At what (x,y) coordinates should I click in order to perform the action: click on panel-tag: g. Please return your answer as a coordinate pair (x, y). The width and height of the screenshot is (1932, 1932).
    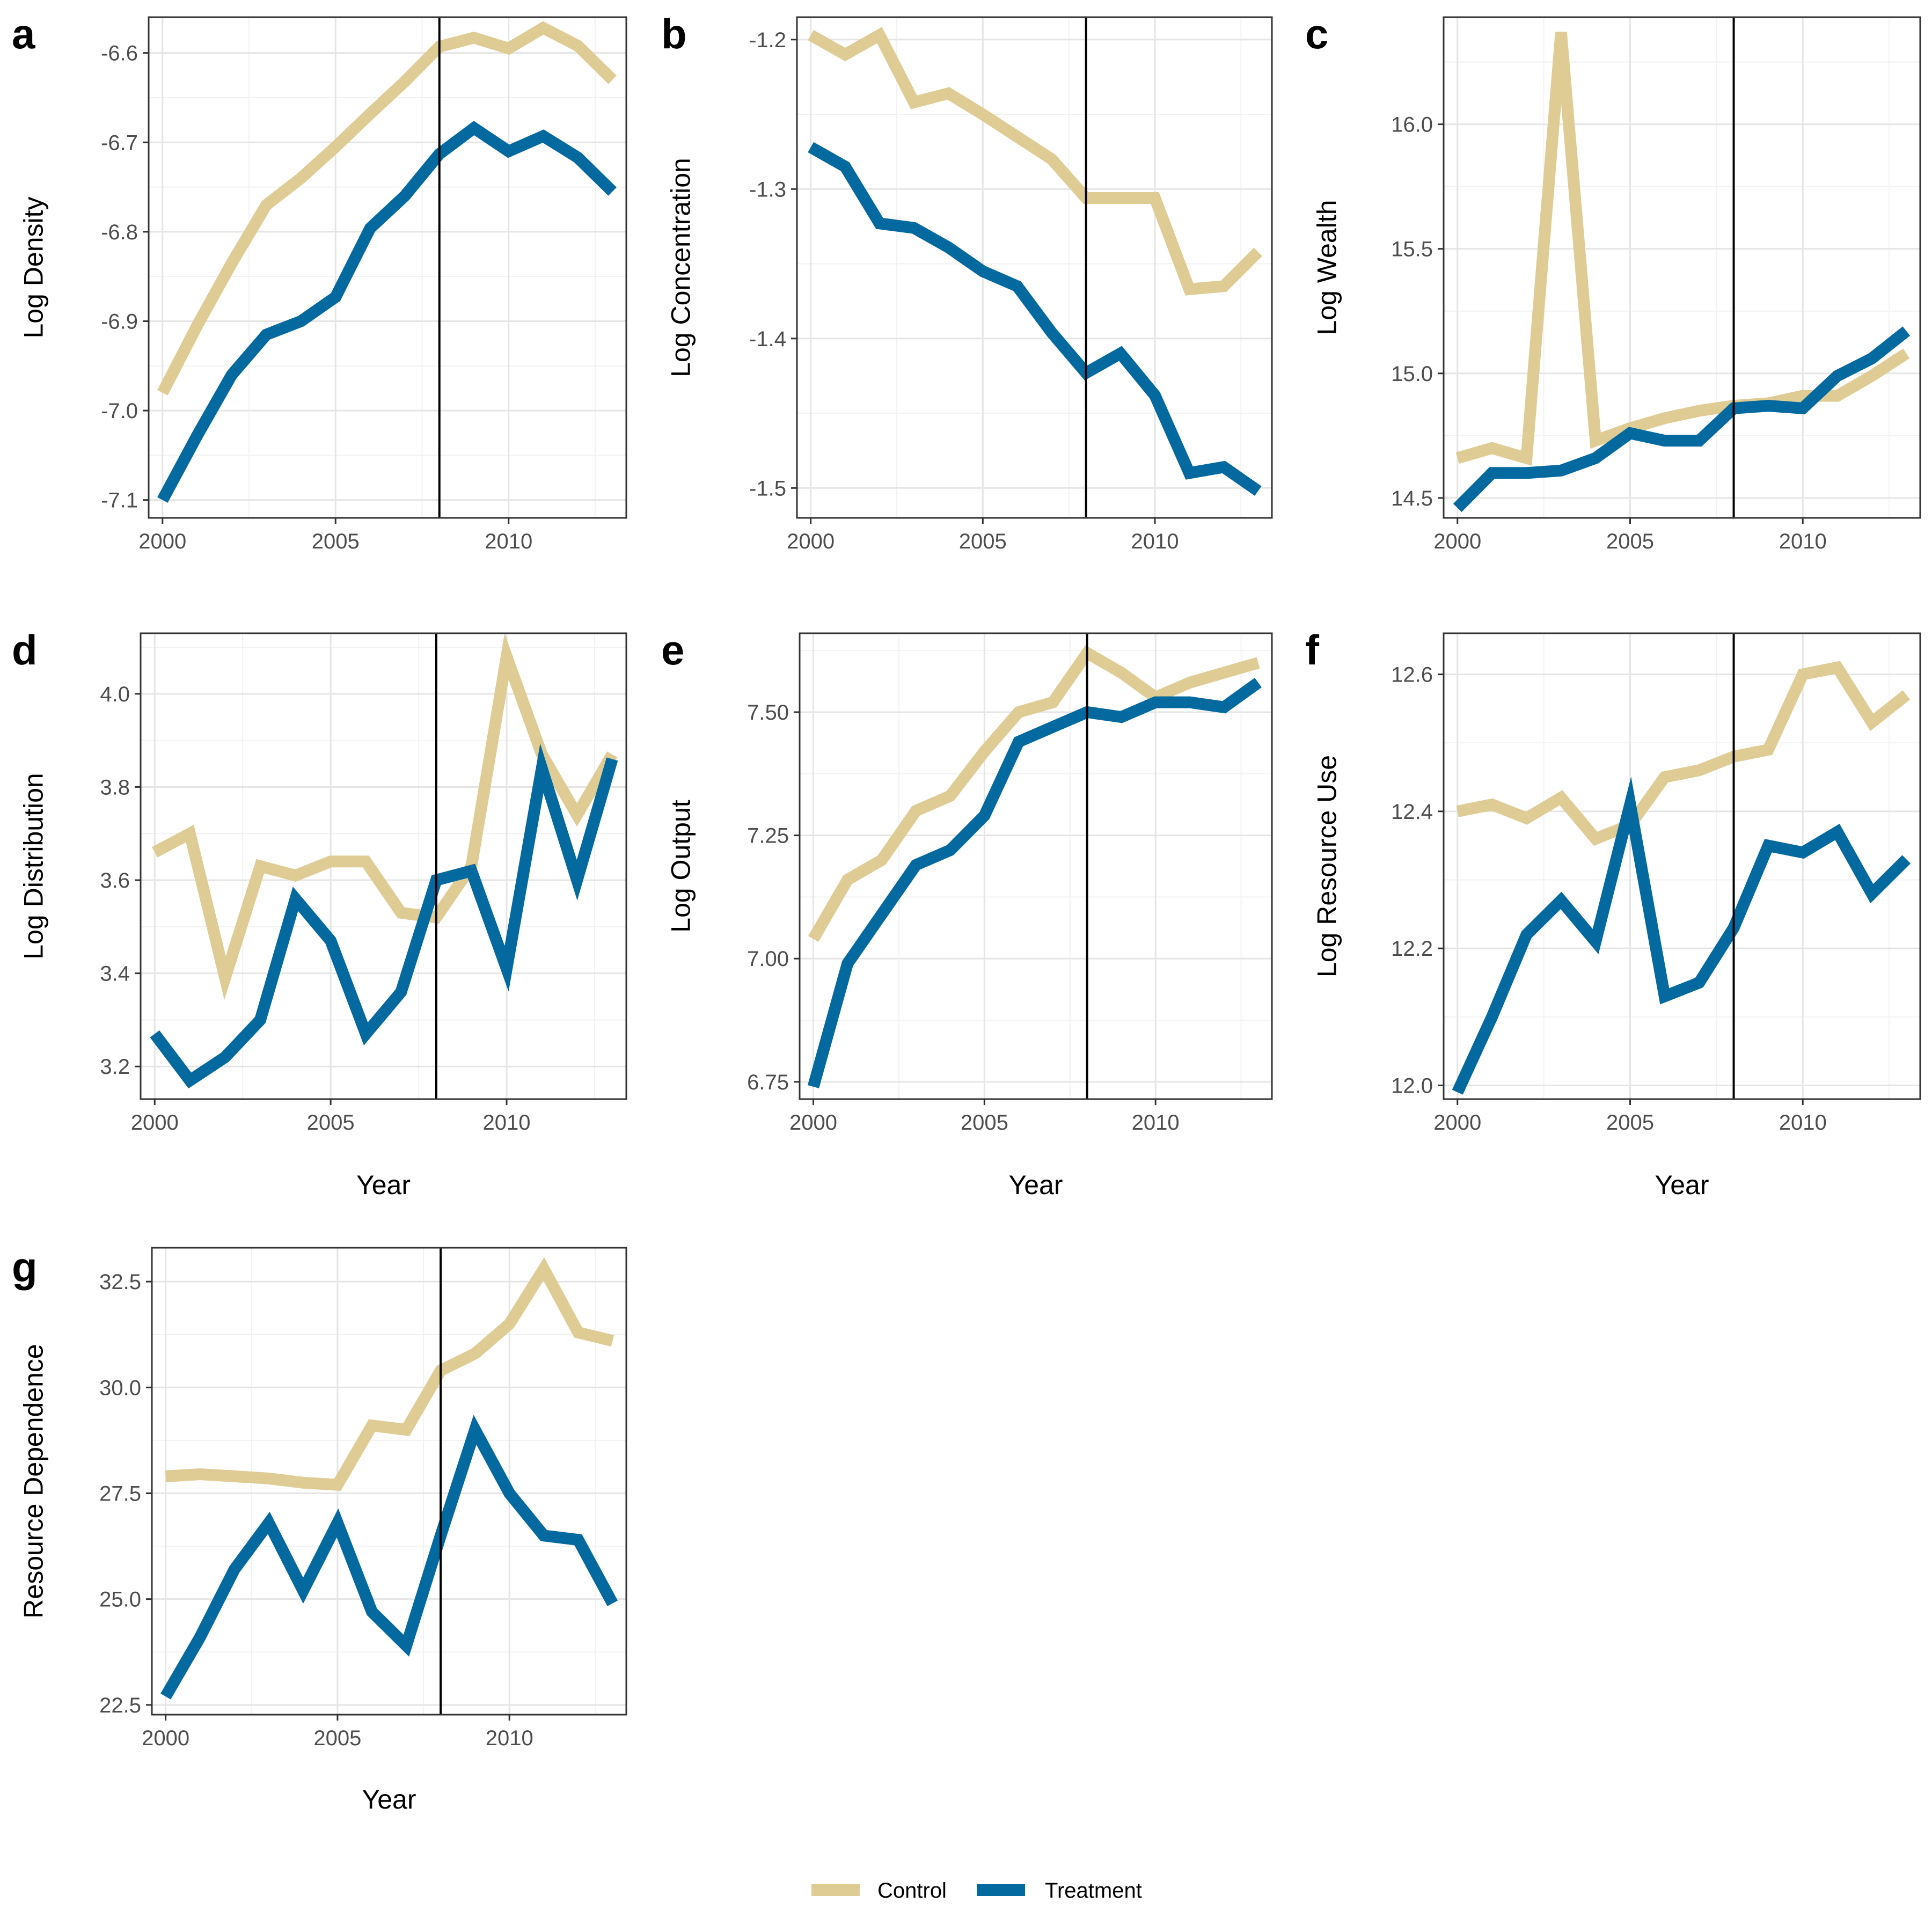
    Looking at the image, I should click on (25, 1267).